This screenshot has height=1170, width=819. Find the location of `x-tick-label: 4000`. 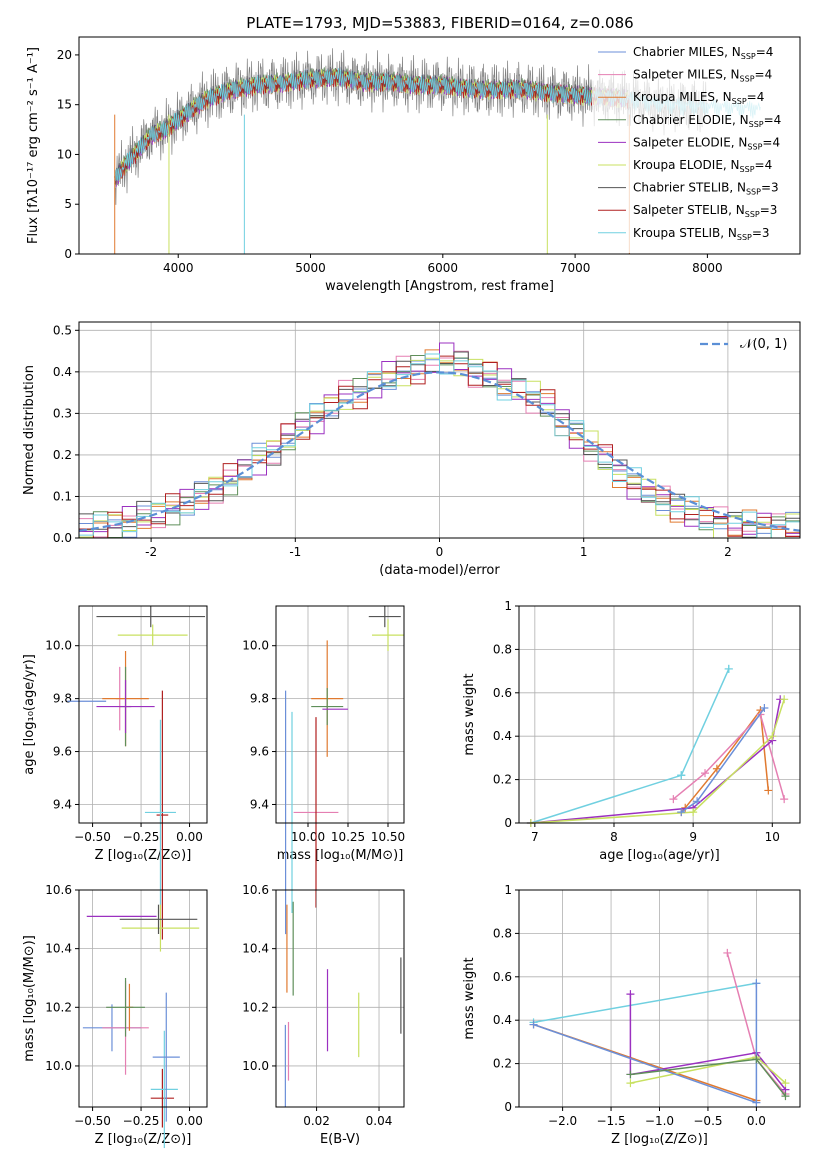

x-tick-label: 4000 is located at coordinates (178, 268).